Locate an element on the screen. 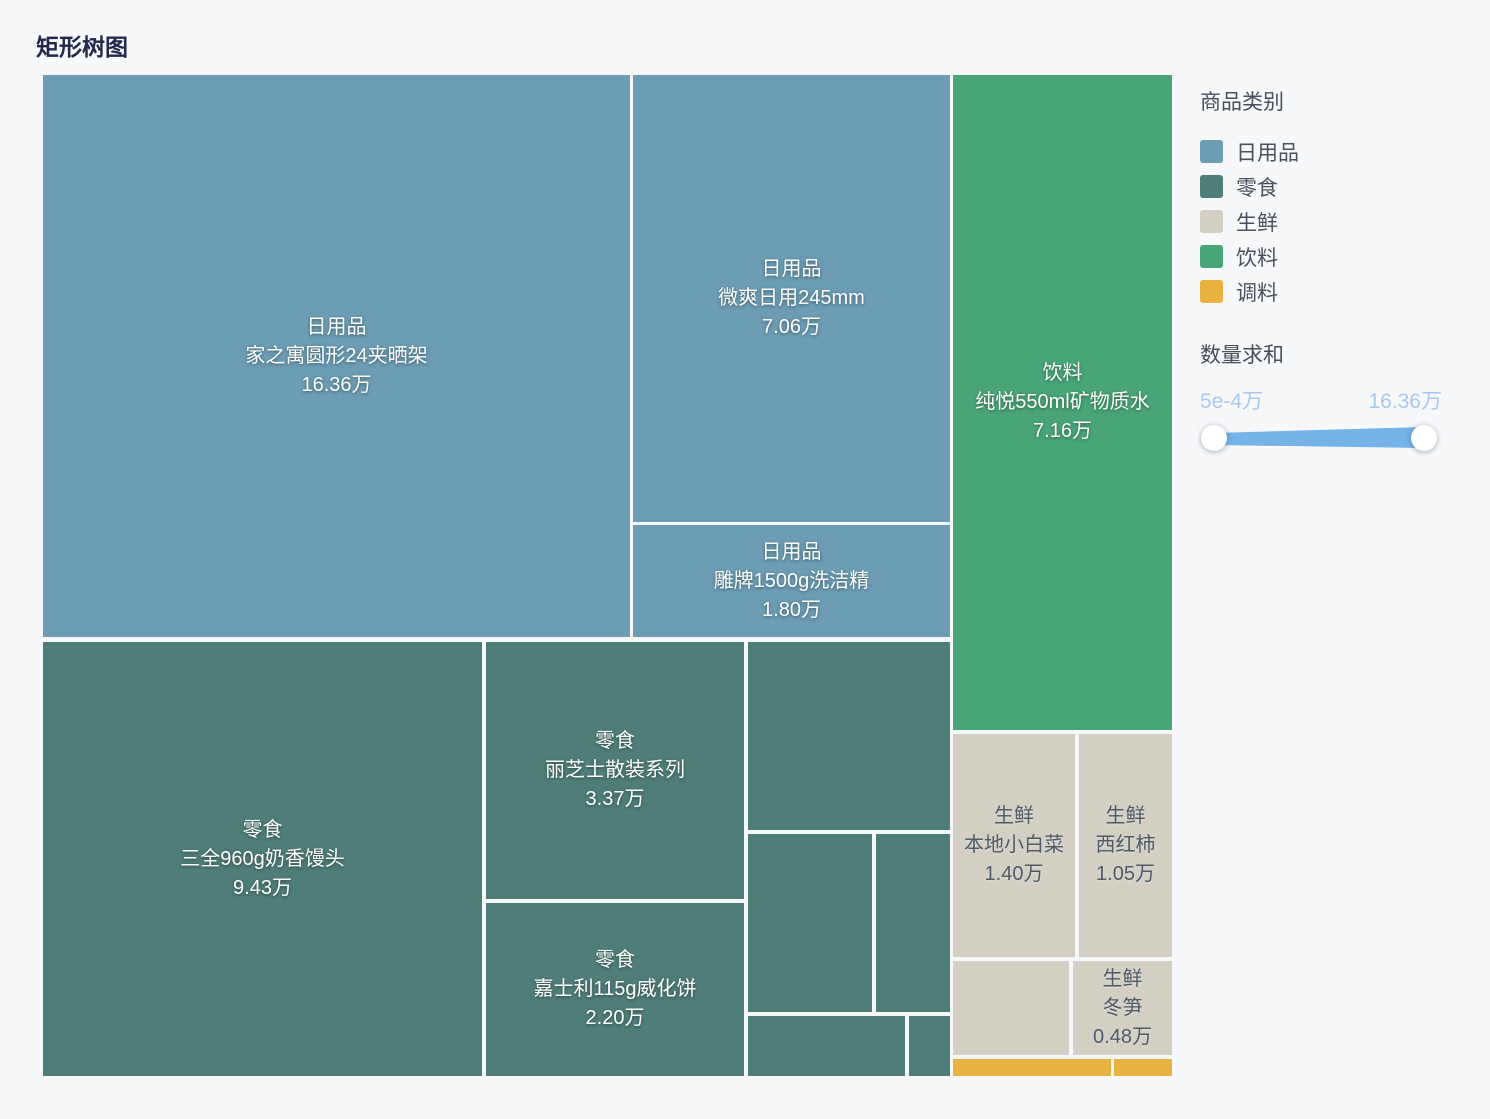 The width and height of the screenshot is (1490, 1119). tile-label: 生鲜 本地小白菜 1.40万 is located at coordinates (1014, 845).